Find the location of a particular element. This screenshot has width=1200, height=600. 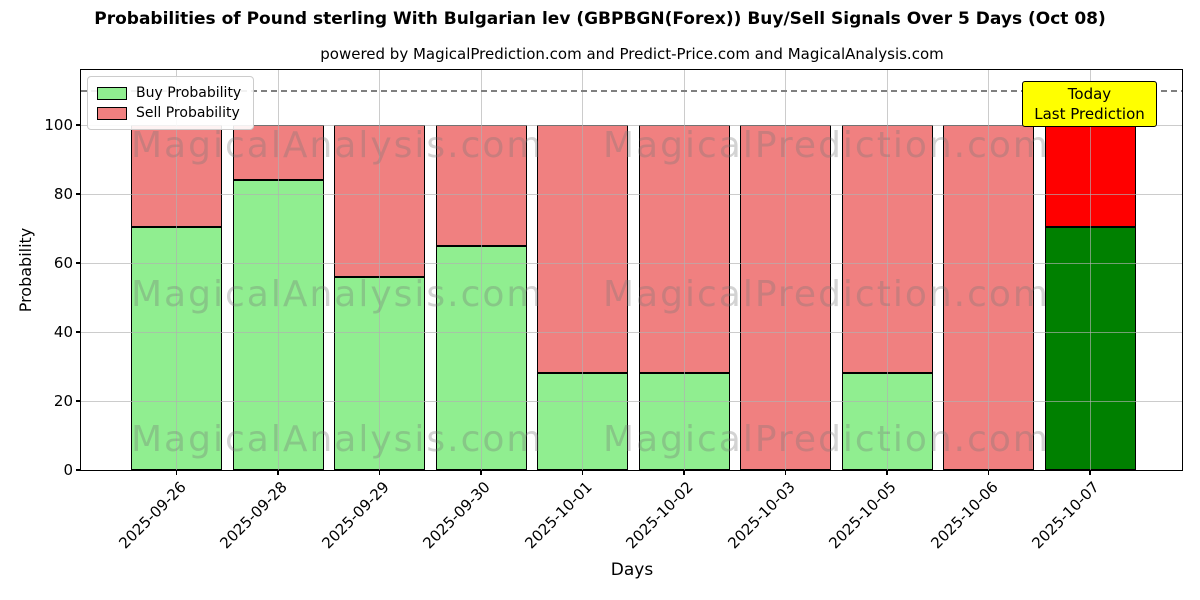

annotation-line-1: Today is located at coordinates (1089, 94).